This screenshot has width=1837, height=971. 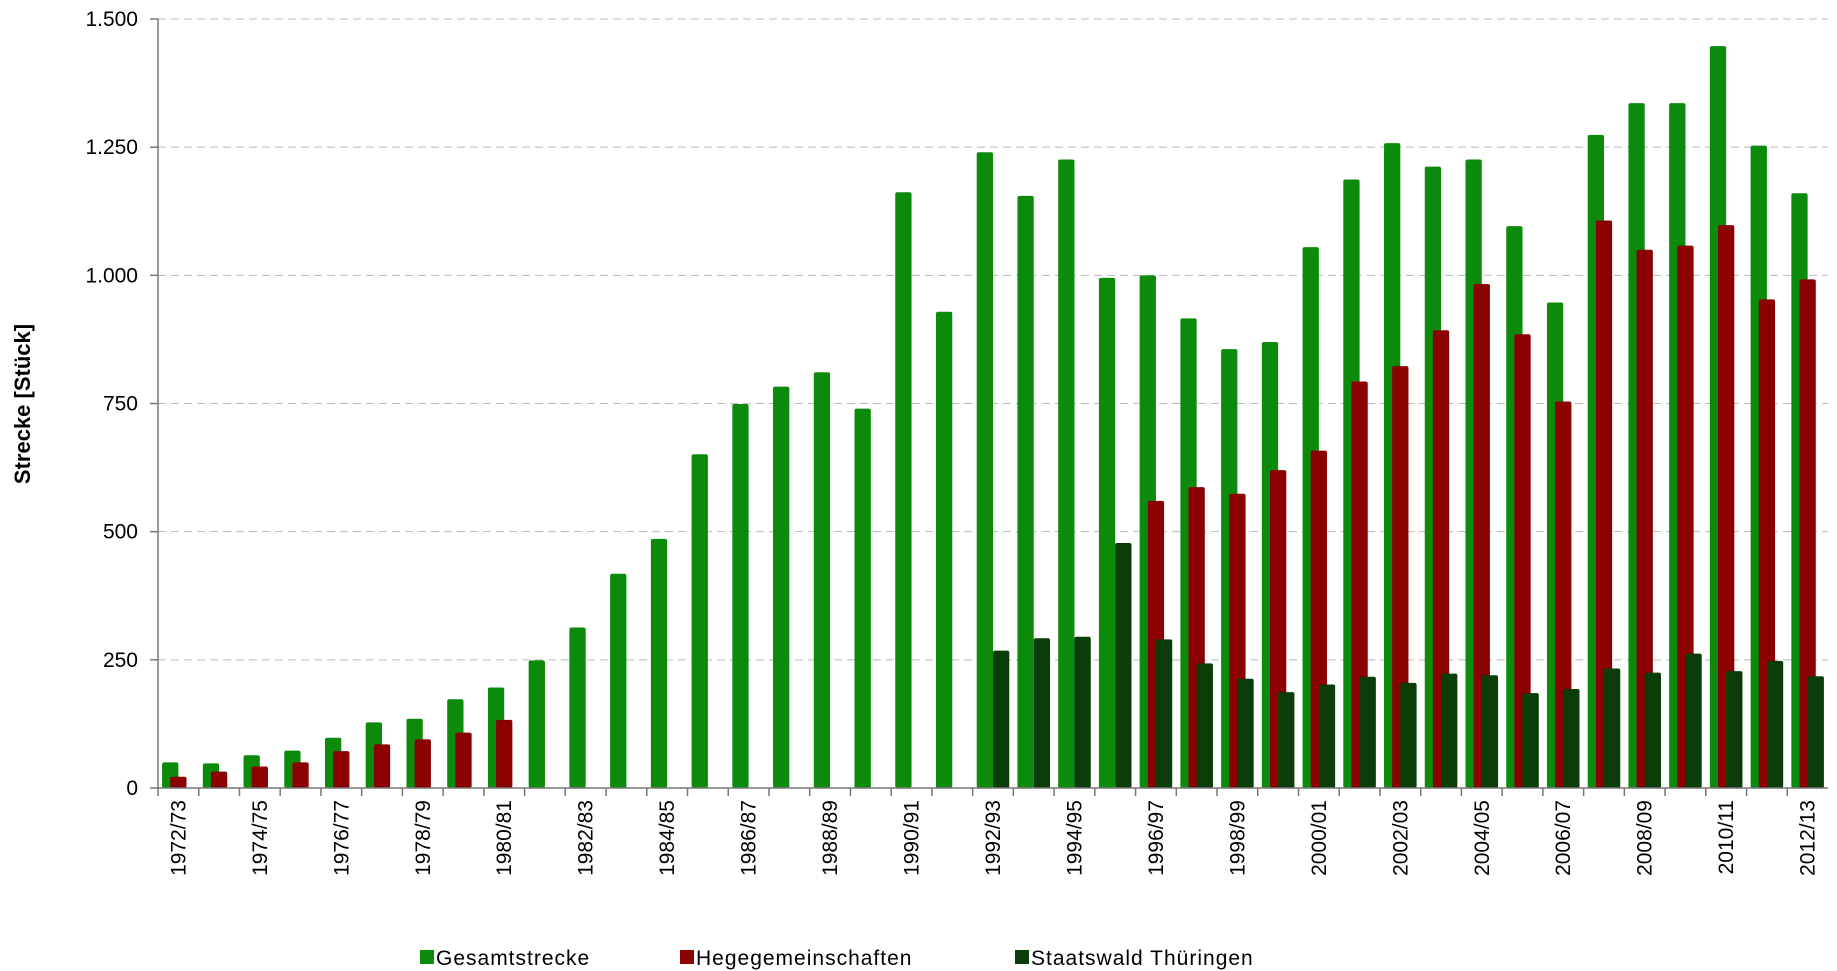 What do you see at coordinates (504, 838) in the screenshot?
I see `x-tick-label: 1980/81` at bounding box center [504, 838].